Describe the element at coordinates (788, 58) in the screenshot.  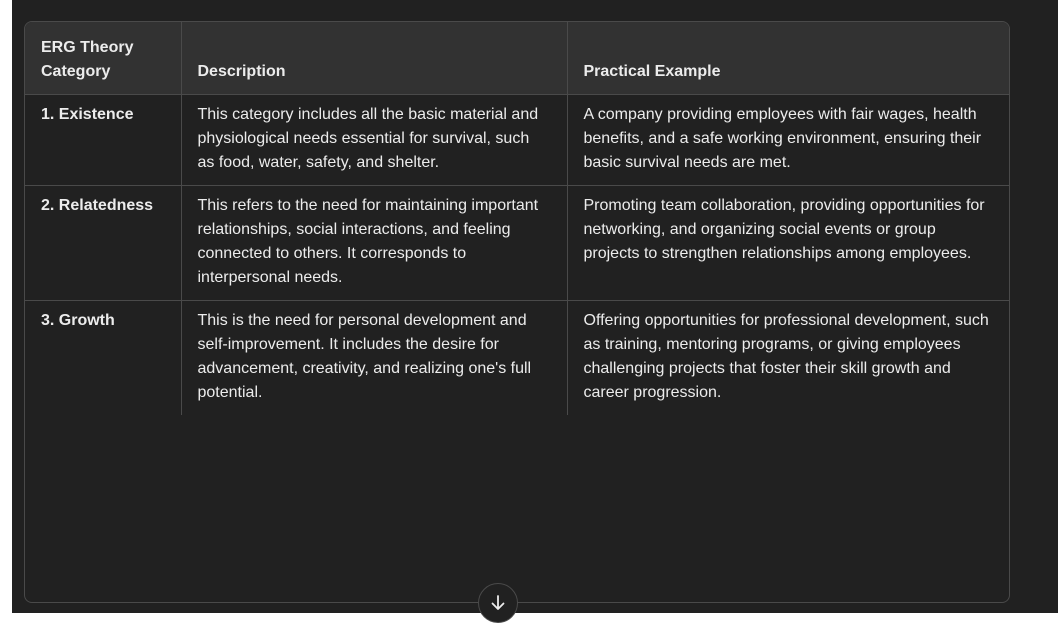
I see `header-example: Practical Example` at that location.